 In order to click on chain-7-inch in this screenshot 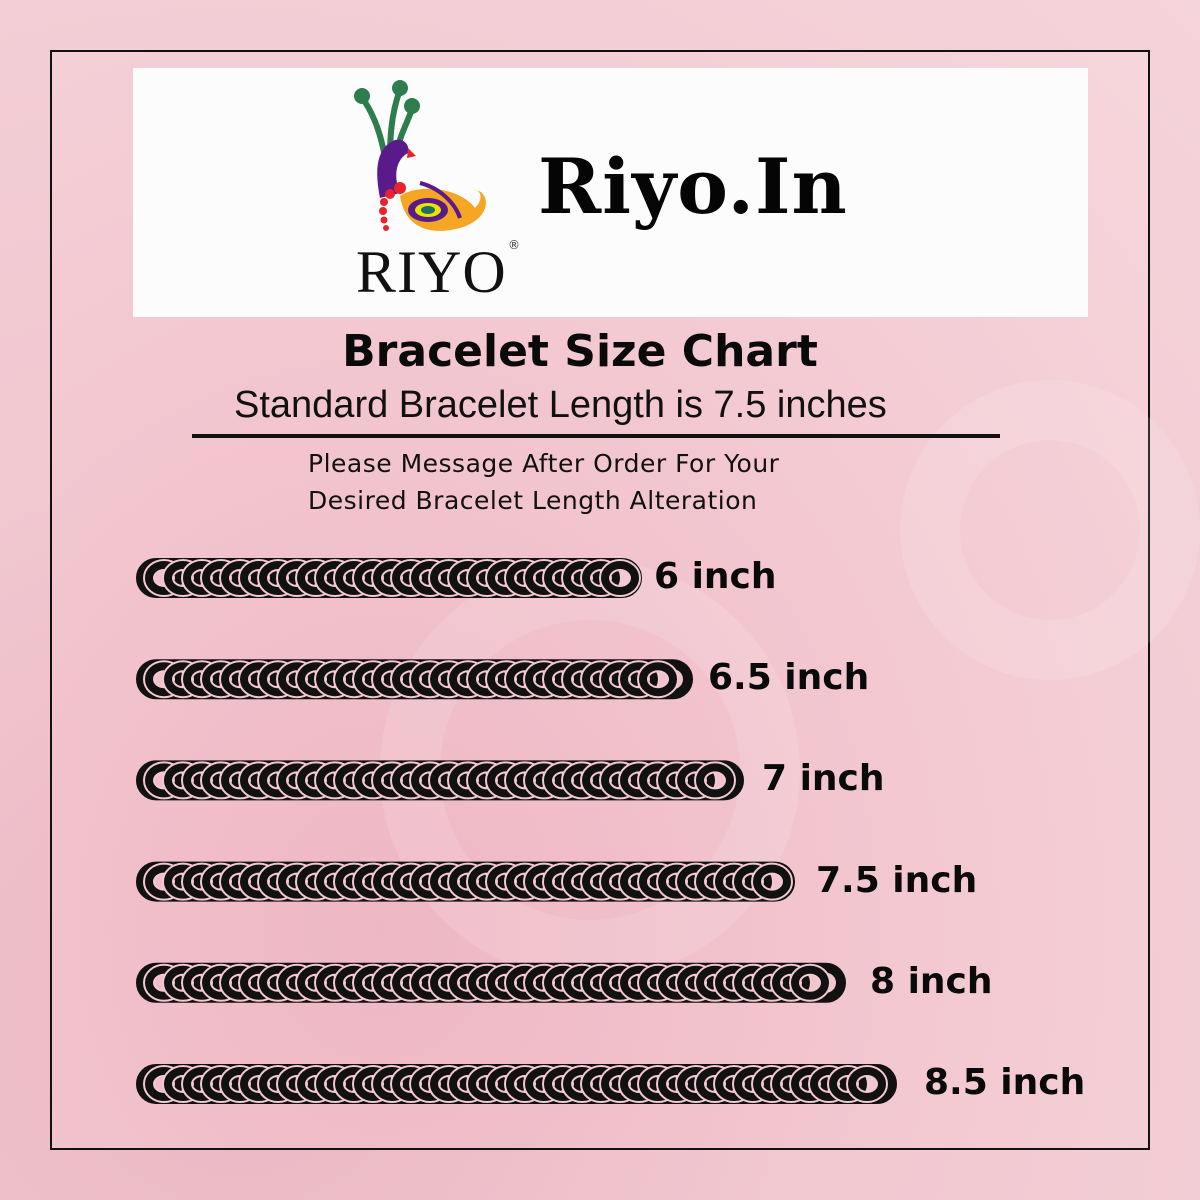, I will do `click(440, 780)`.